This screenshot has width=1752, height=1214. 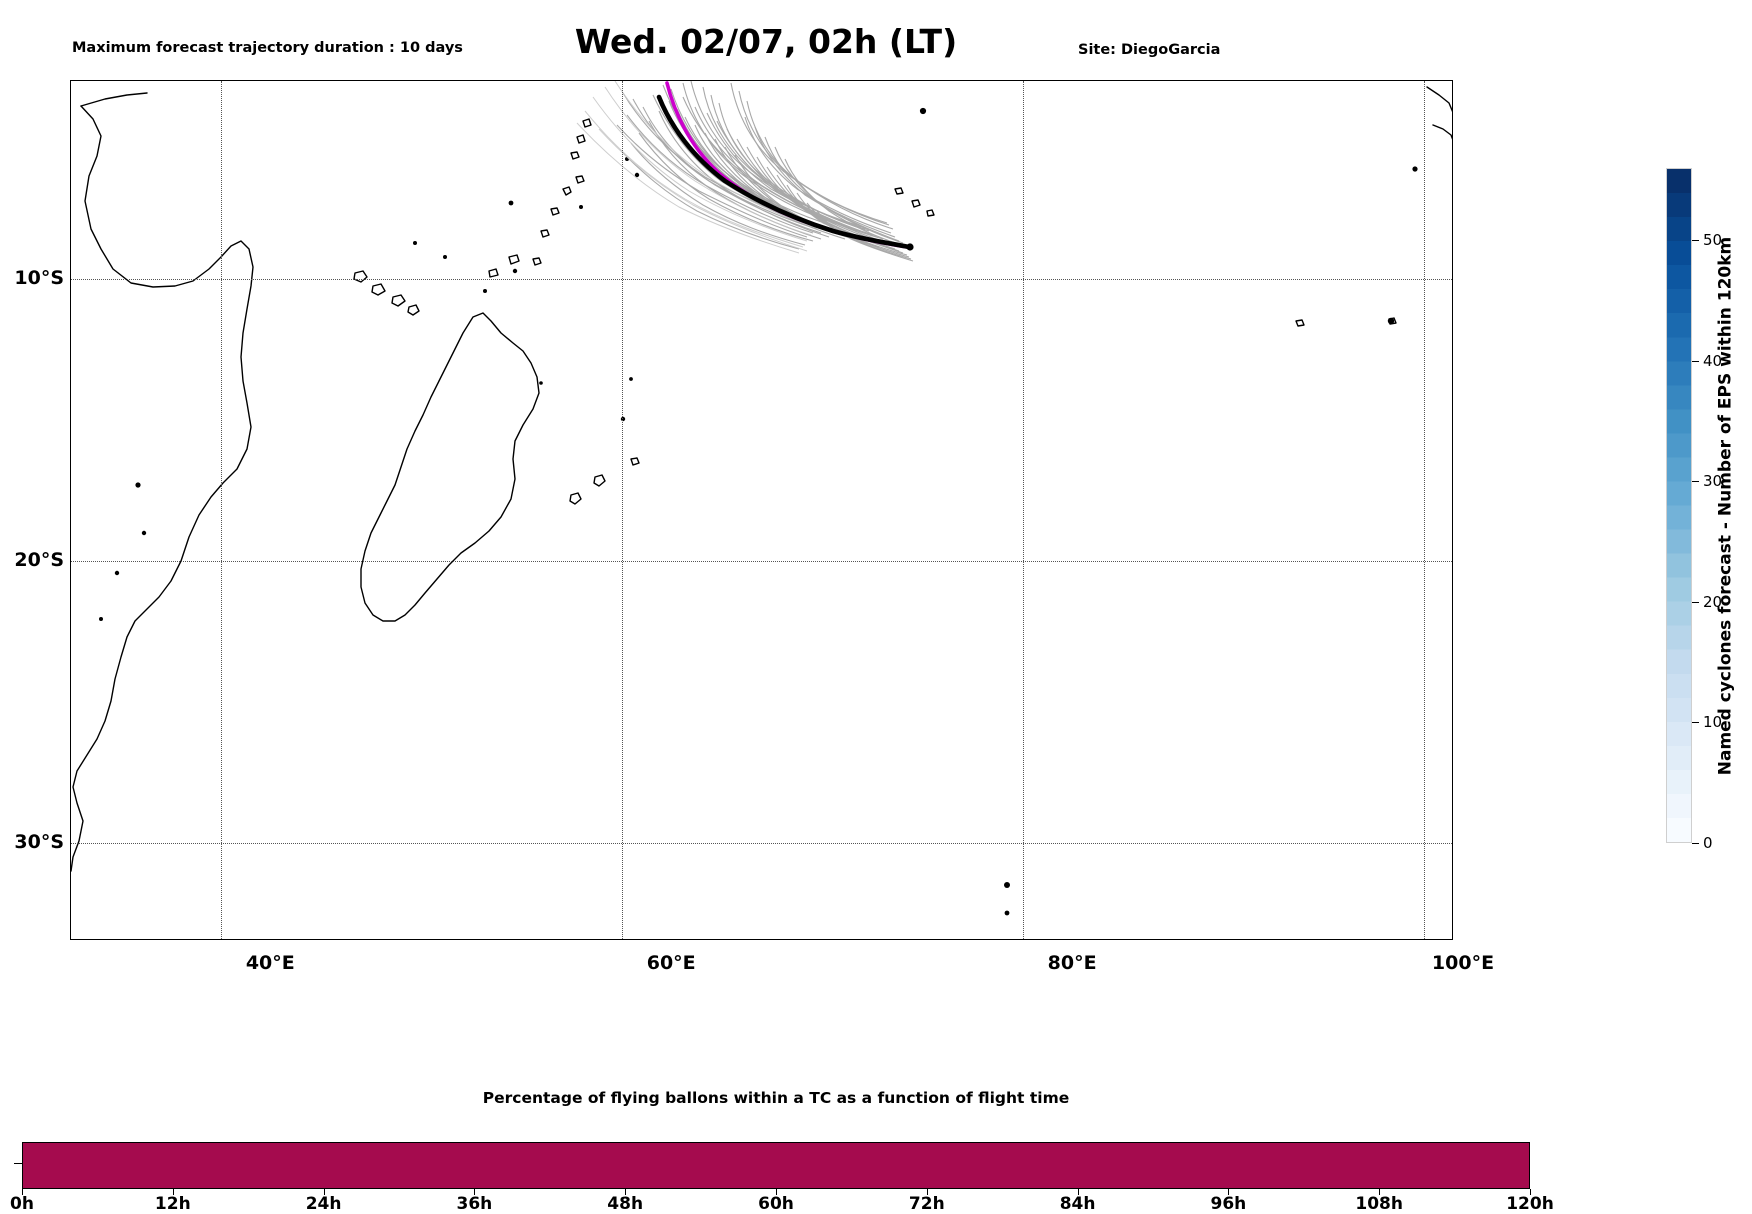 What do you see at coordinates (1379, 1204) in the screenshot?
I see `bottom-tick-label-108h: 108h` at bounding box center [1379, 1204].